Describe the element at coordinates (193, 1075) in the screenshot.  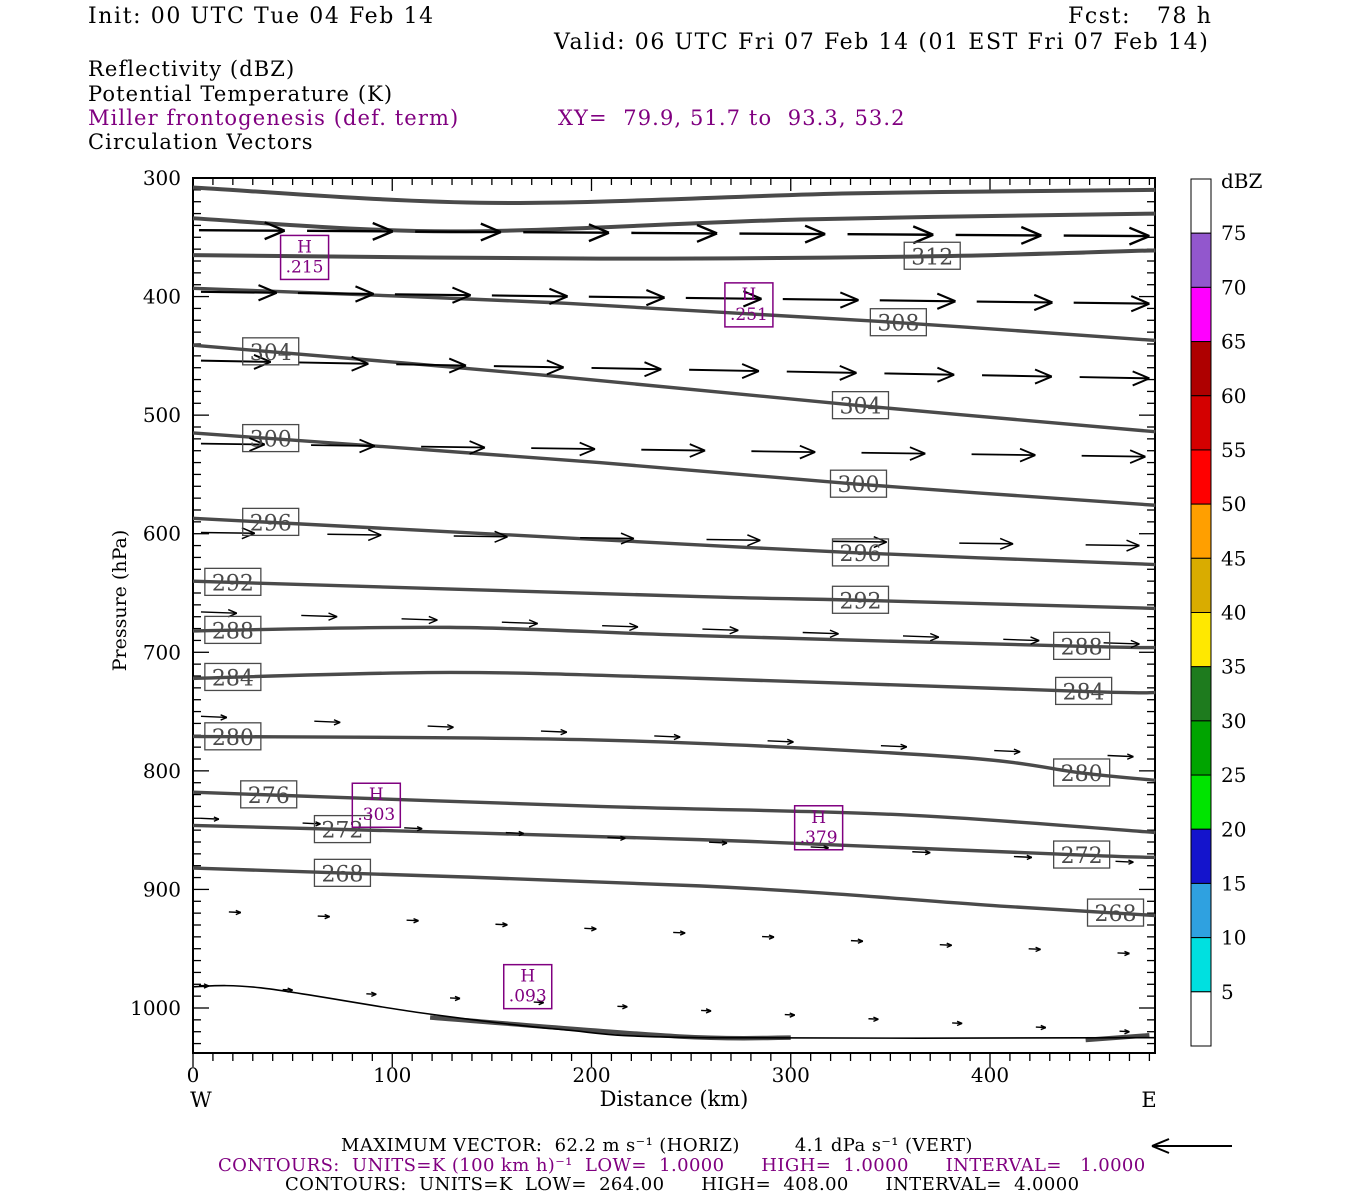
I see `x-tick-label: 0` at that location.